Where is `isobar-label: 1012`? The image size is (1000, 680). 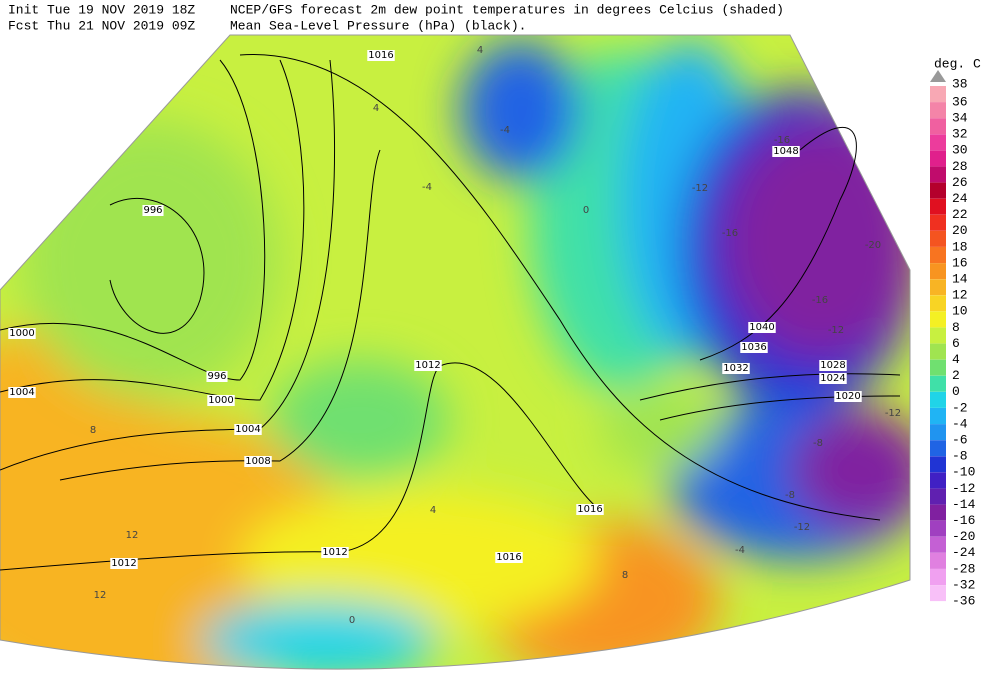
isobar-label: 1012 is located at coordinates (123, 563).